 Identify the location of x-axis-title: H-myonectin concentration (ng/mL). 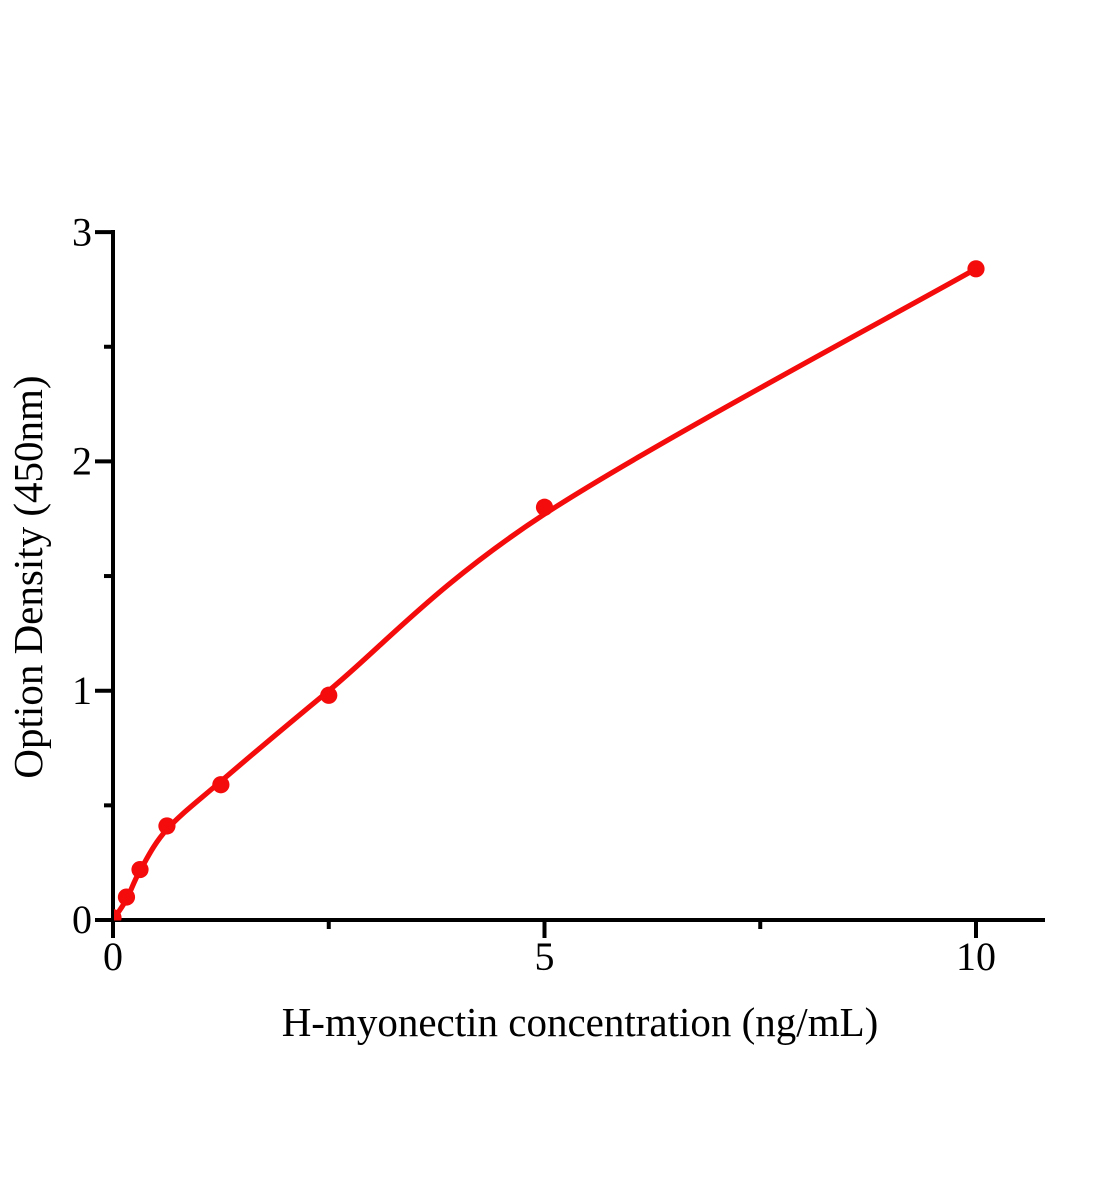
(580, 1022).